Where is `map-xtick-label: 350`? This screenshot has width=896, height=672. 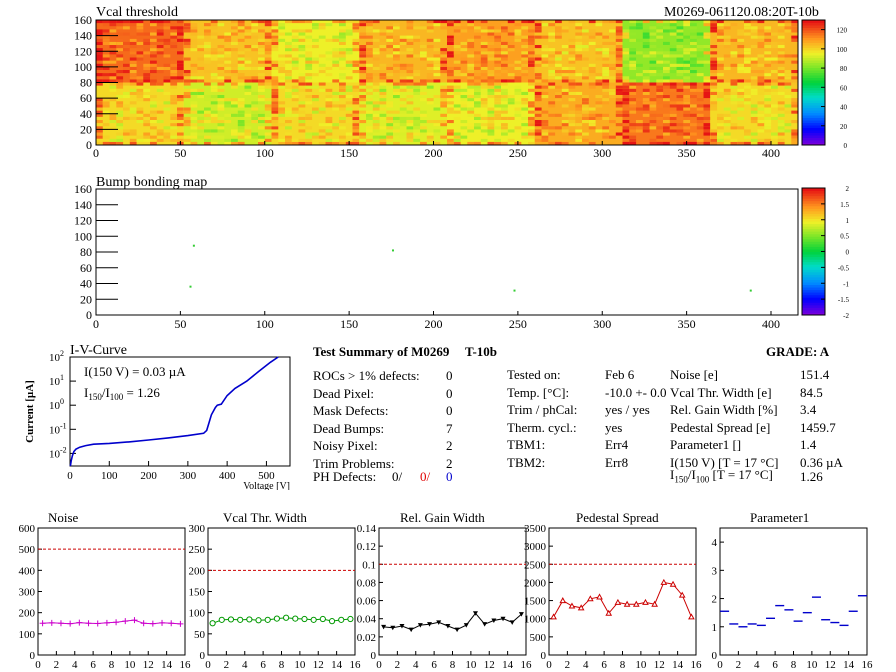
map-xtick-label: 350 is located at coordinates (687, 153).